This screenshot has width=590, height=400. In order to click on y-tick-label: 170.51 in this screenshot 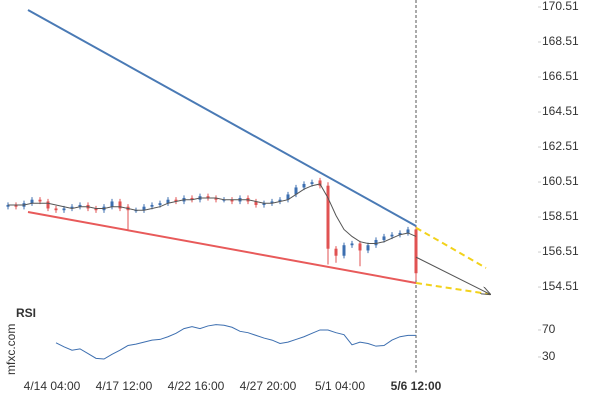, I will do `click(560, 6)`.